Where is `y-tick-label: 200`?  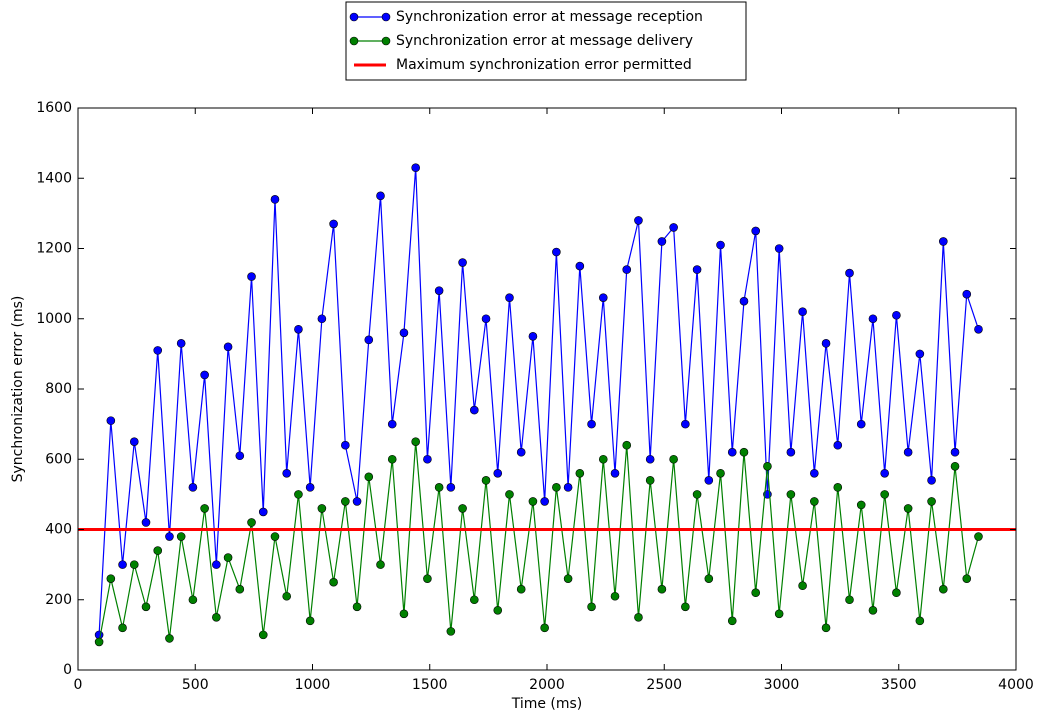 y-tick-label: 200 is located at coordinates (58, 600).